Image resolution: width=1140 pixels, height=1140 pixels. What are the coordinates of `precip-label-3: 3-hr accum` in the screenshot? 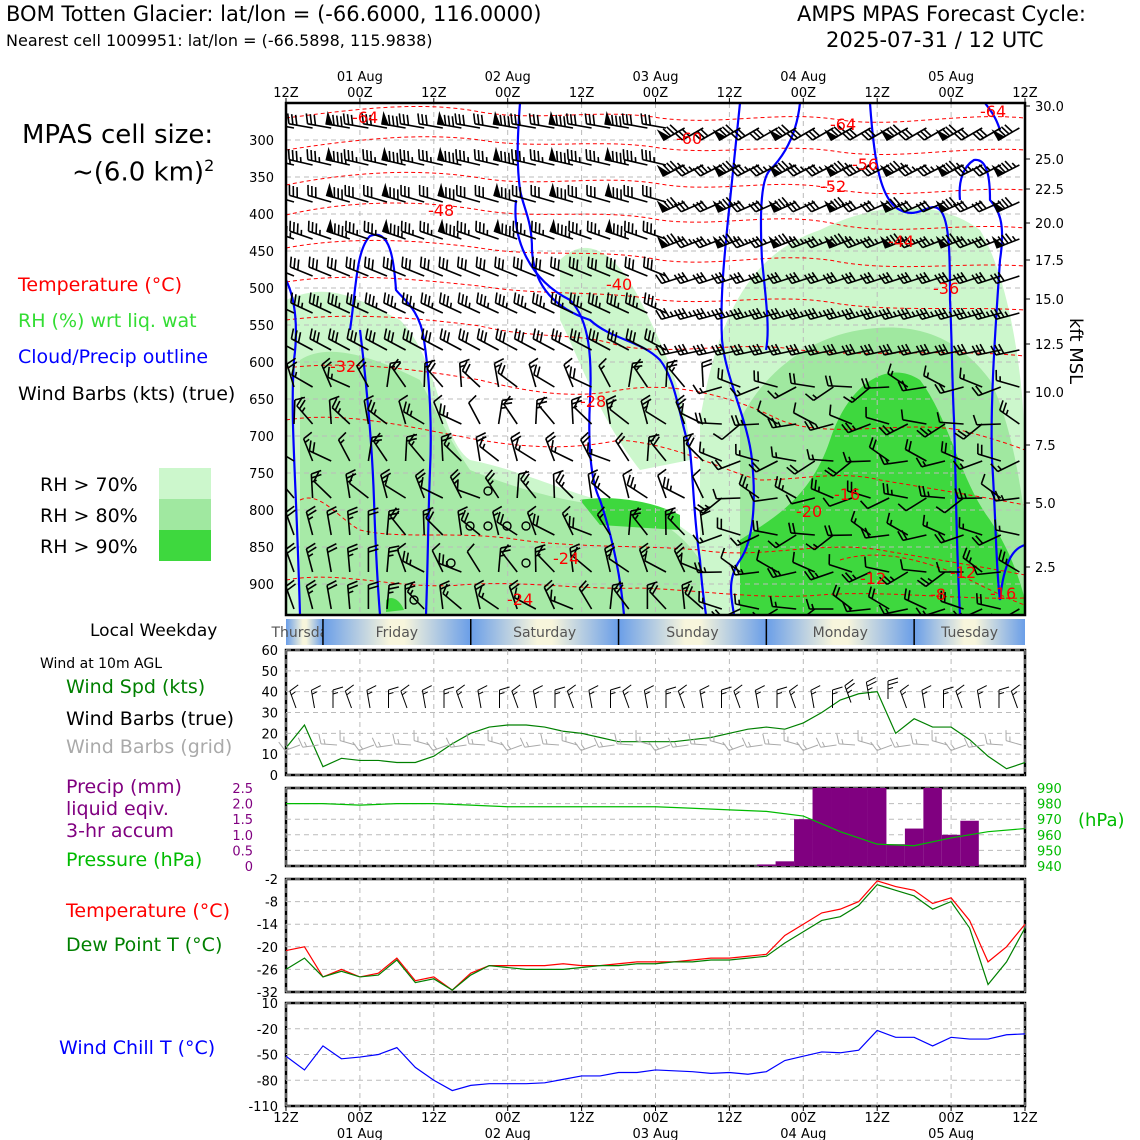 It's located at (120, 831).